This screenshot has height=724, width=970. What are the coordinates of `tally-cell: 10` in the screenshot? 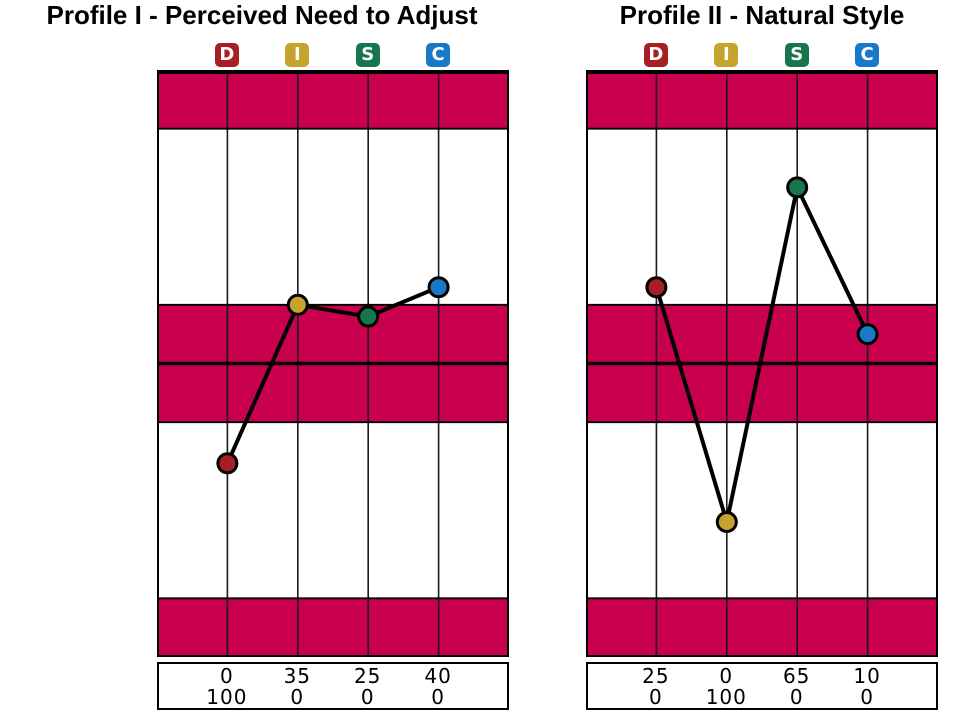 It's located at (867, 676).